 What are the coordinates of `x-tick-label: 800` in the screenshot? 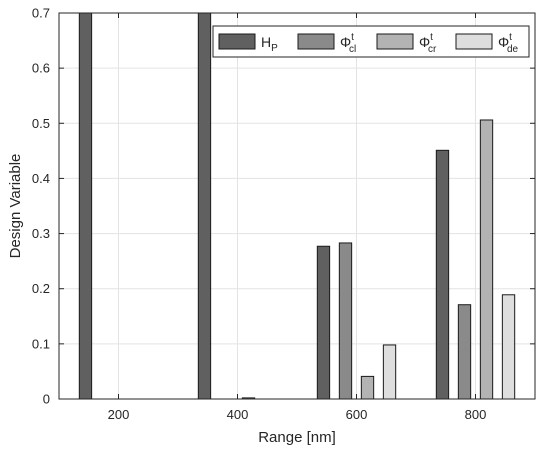 It's located at (476, 414).